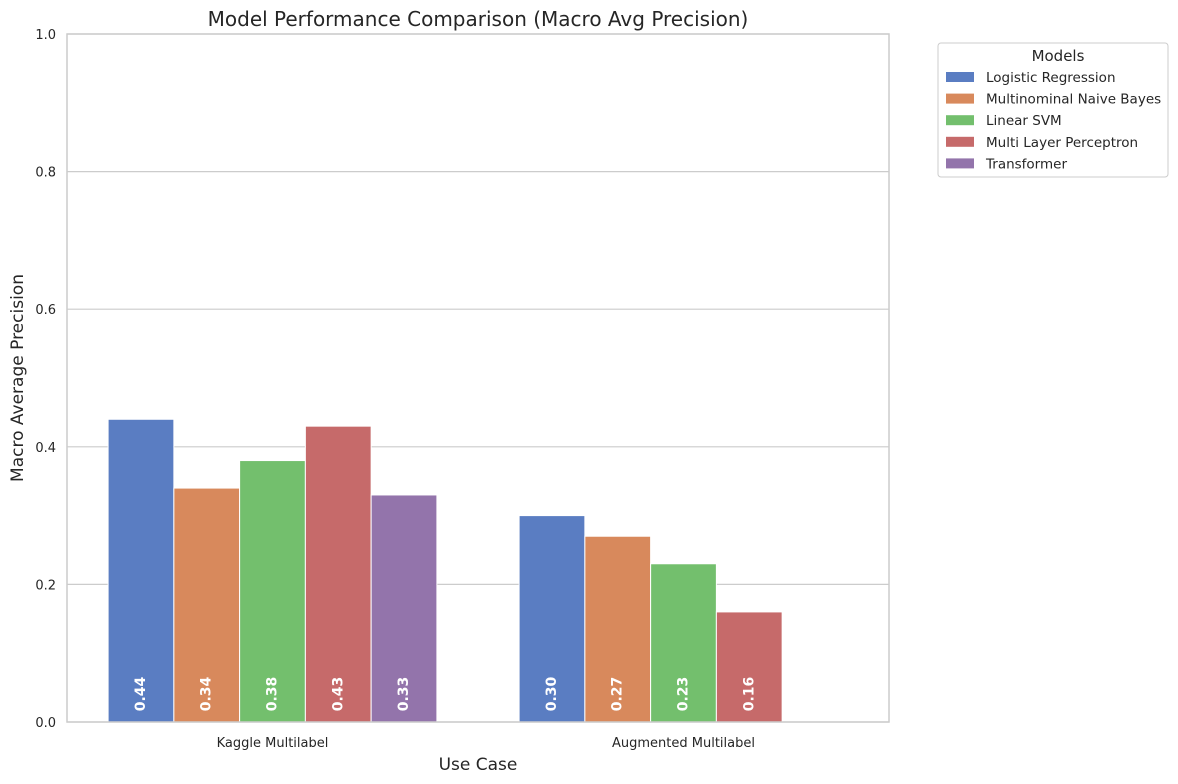  I want to click on y-tick-label: 0.8, so click(45, 173).